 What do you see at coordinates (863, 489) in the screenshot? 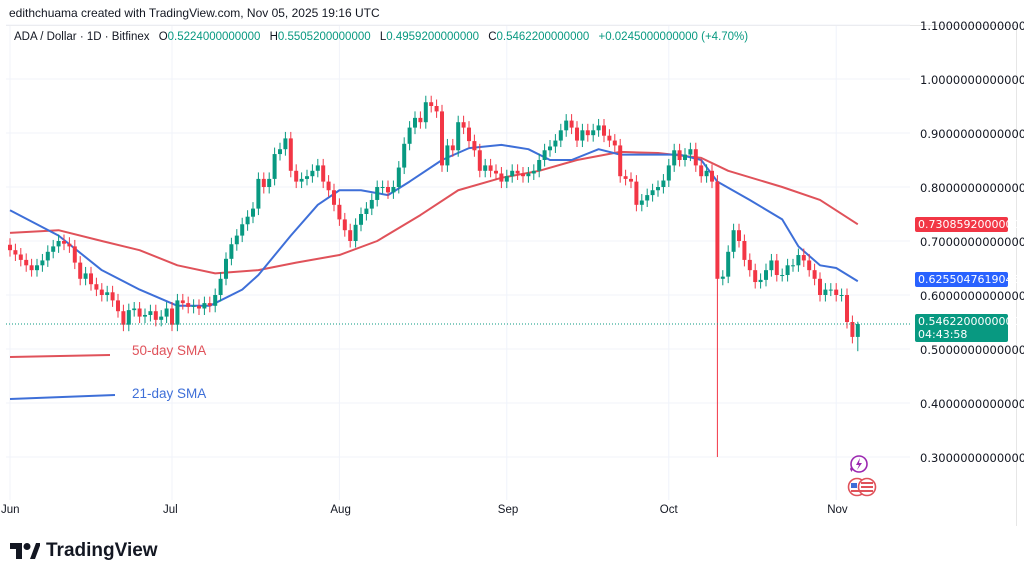
I see `us-flag-icon` at bounding box center [863, 489].